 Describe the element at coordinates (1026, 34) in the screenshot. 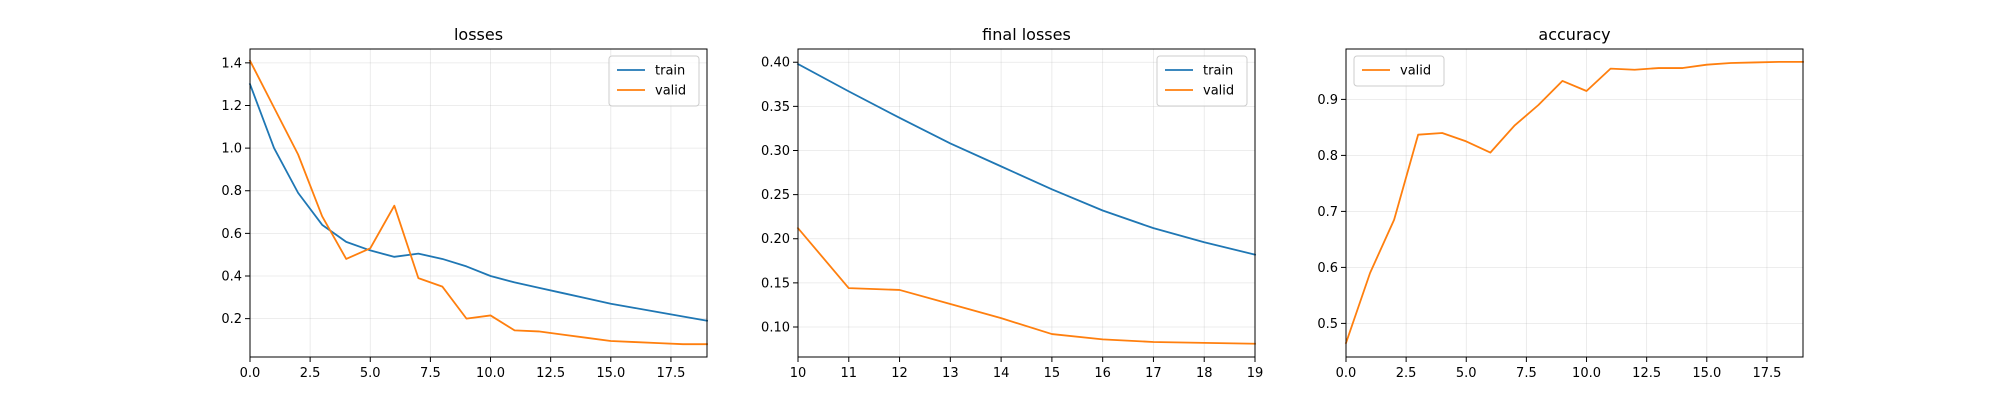

I see `chart-title: final losses` at that location.